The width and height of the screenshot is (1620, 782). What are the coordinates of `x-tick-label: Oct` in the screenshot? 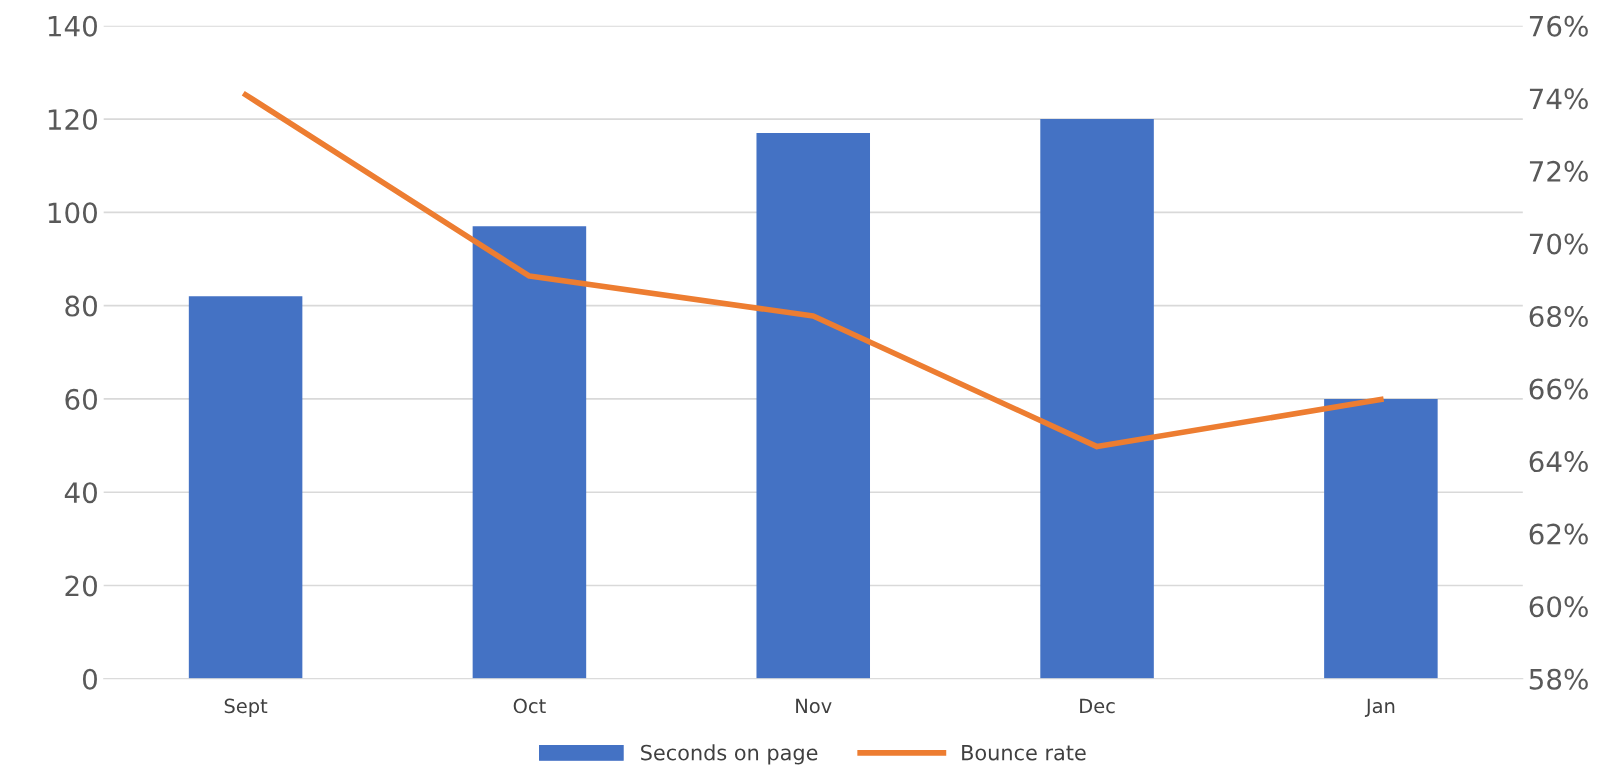 It's located at (529, 706).